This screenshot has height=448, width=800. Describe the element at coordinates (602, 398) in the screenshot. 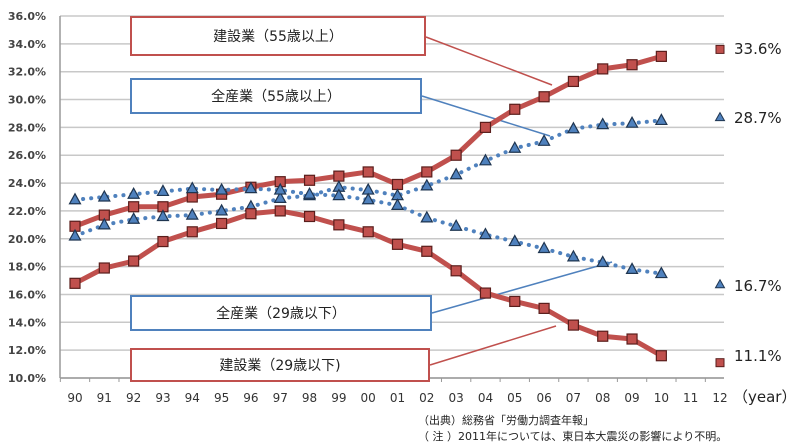

I see `x-tick-label: 08` at that location.